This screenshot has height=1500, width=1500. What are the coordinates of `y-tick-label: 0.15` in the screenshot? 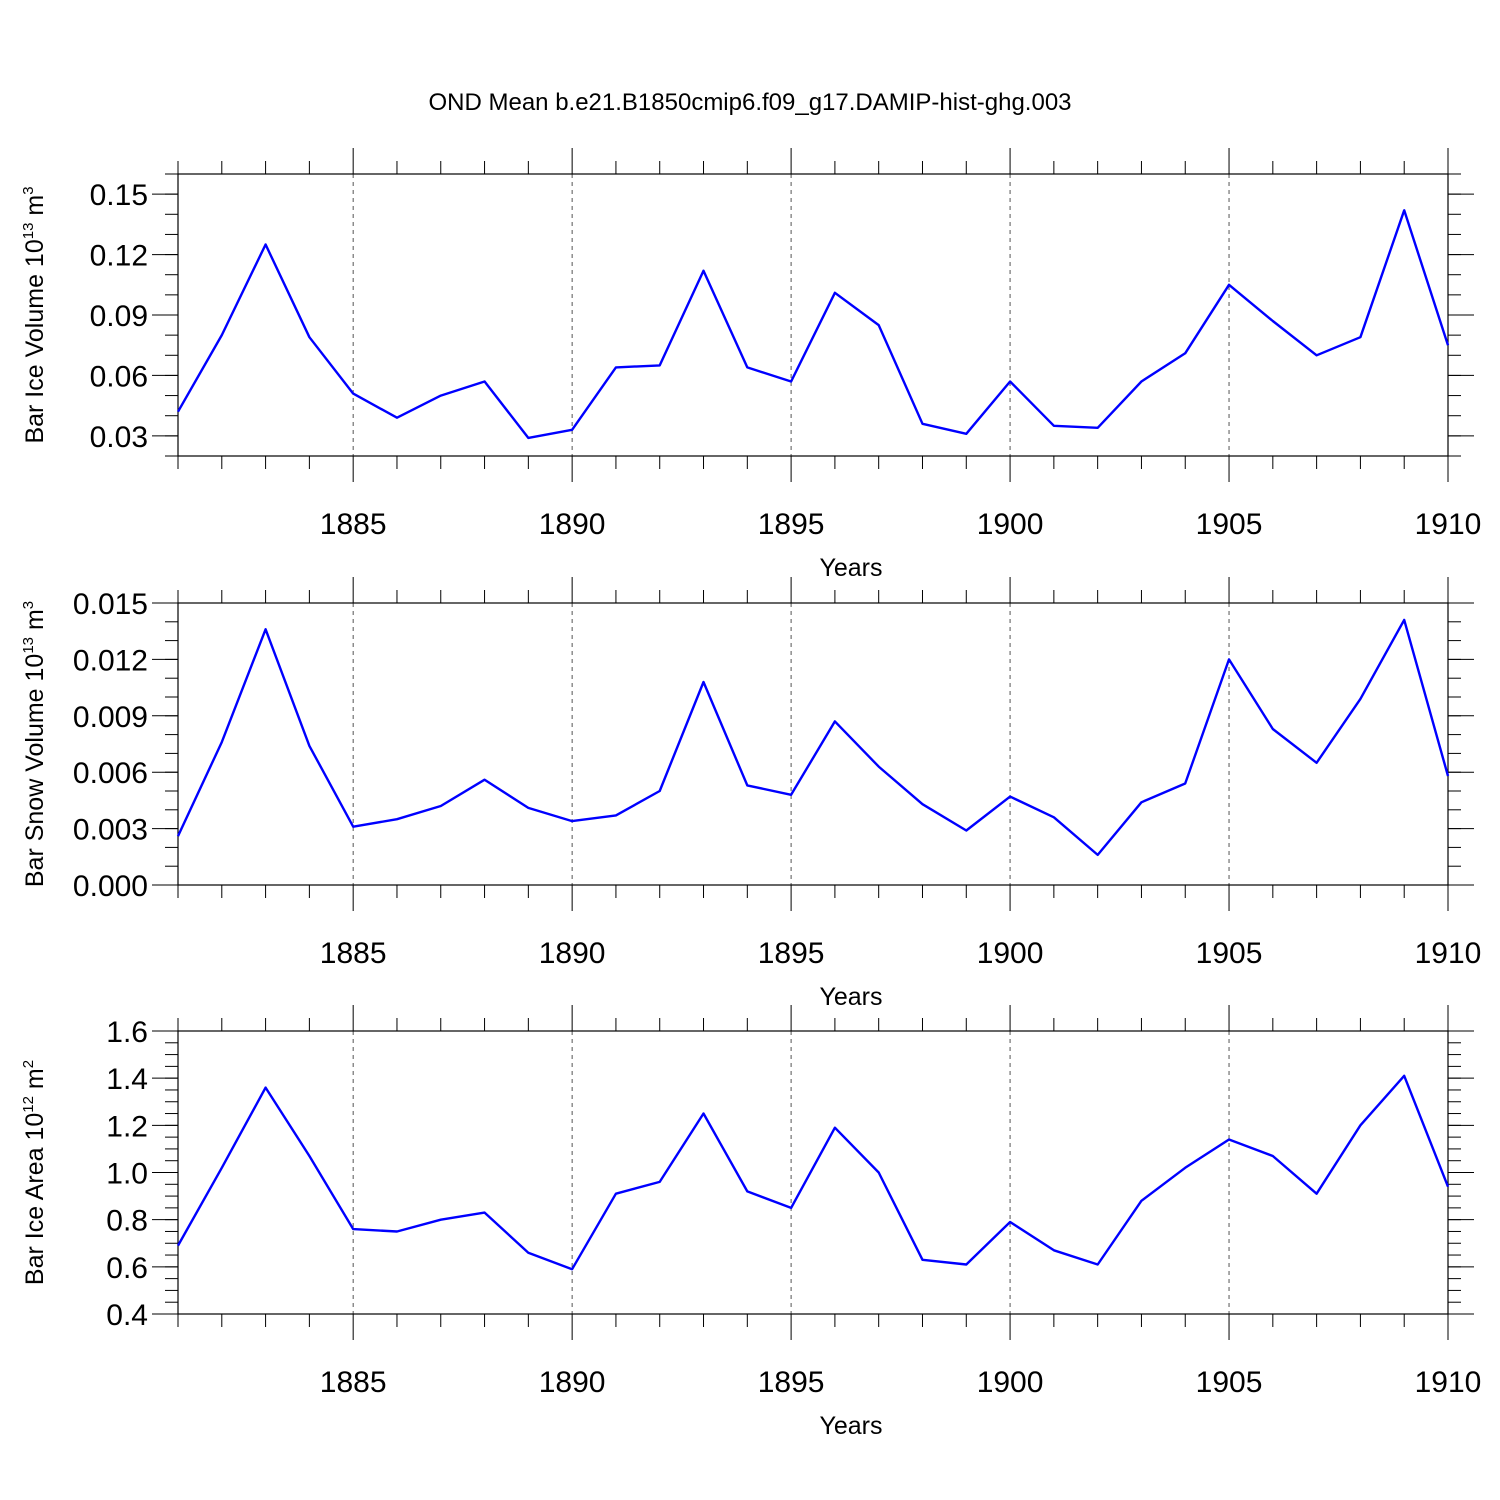 It's located at (119, 195).